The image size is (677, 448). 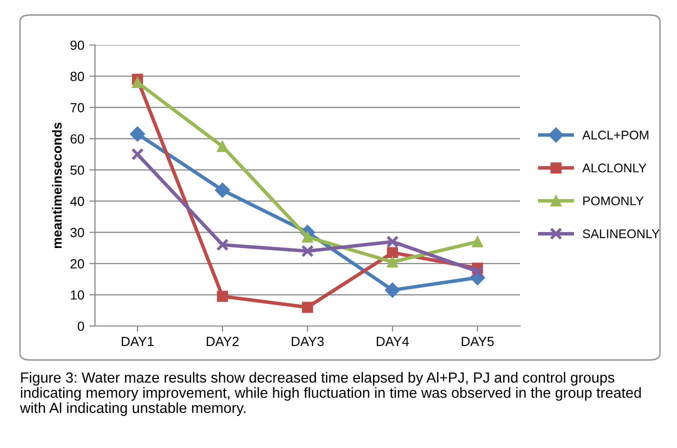 What do you see at coordinates (615, 135) in the screenshot?
I see `legend-label: ALCL+POM` at bounding box center [615, 135].